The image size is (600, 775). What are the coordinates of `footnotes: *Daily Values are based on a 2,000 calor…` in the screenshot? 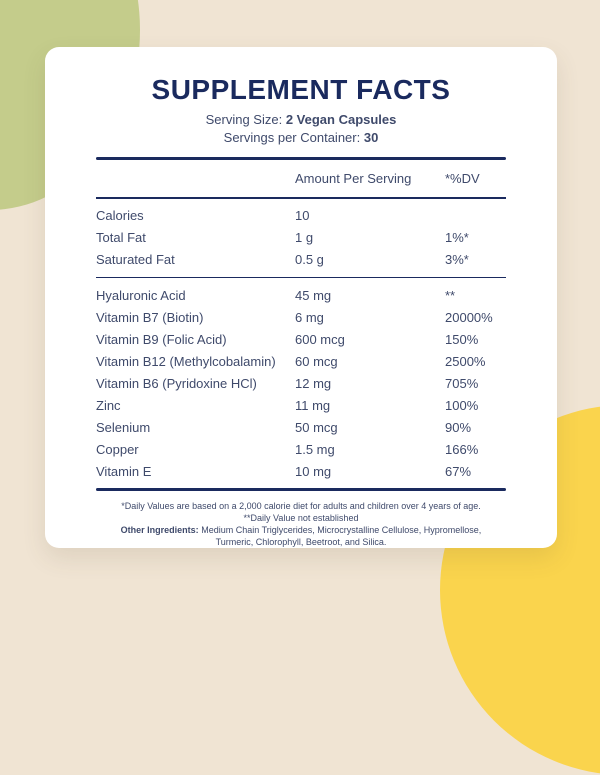 It's located at (301, 524).